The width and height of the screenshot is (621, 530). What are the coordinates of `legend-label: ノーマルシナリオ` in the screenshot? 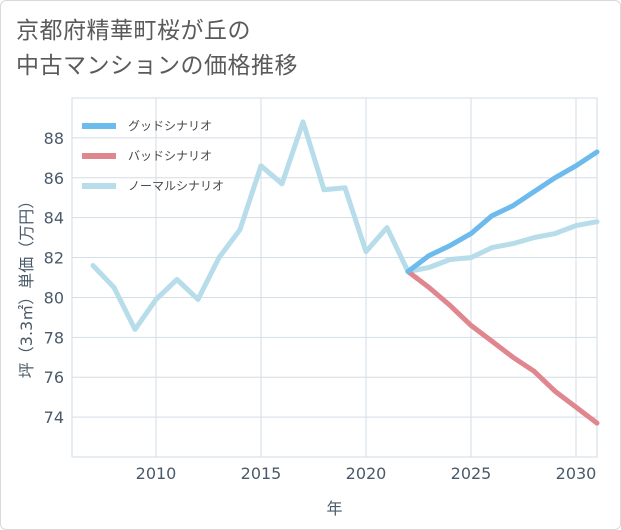 It's located at (176, 186).